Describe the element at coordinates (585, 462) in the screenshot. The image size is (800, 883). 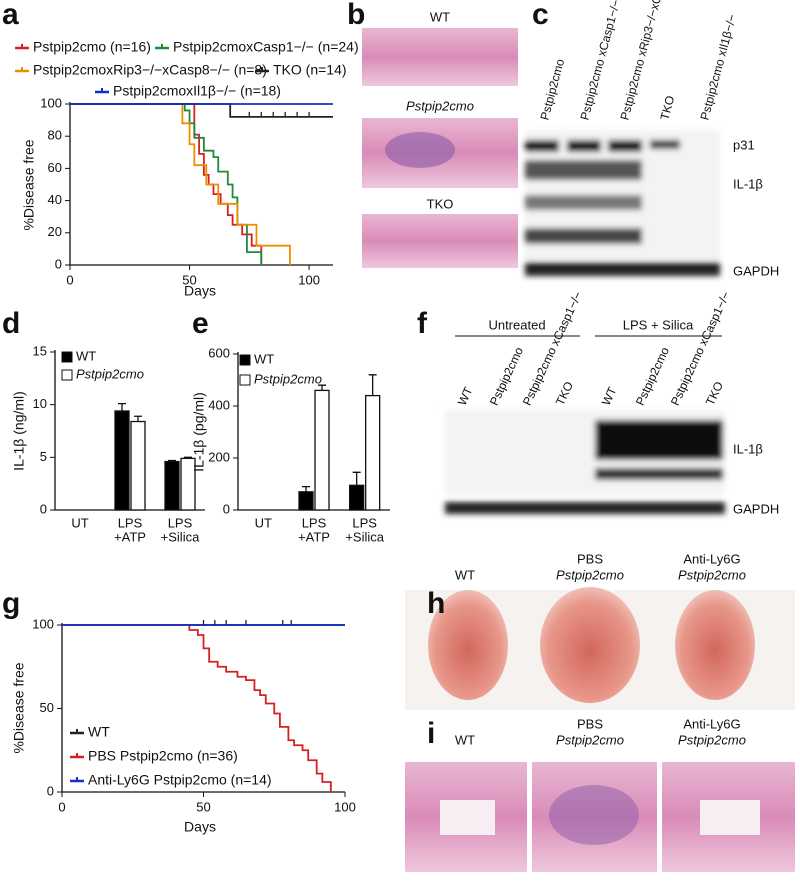
I see `blot-f` at that location.